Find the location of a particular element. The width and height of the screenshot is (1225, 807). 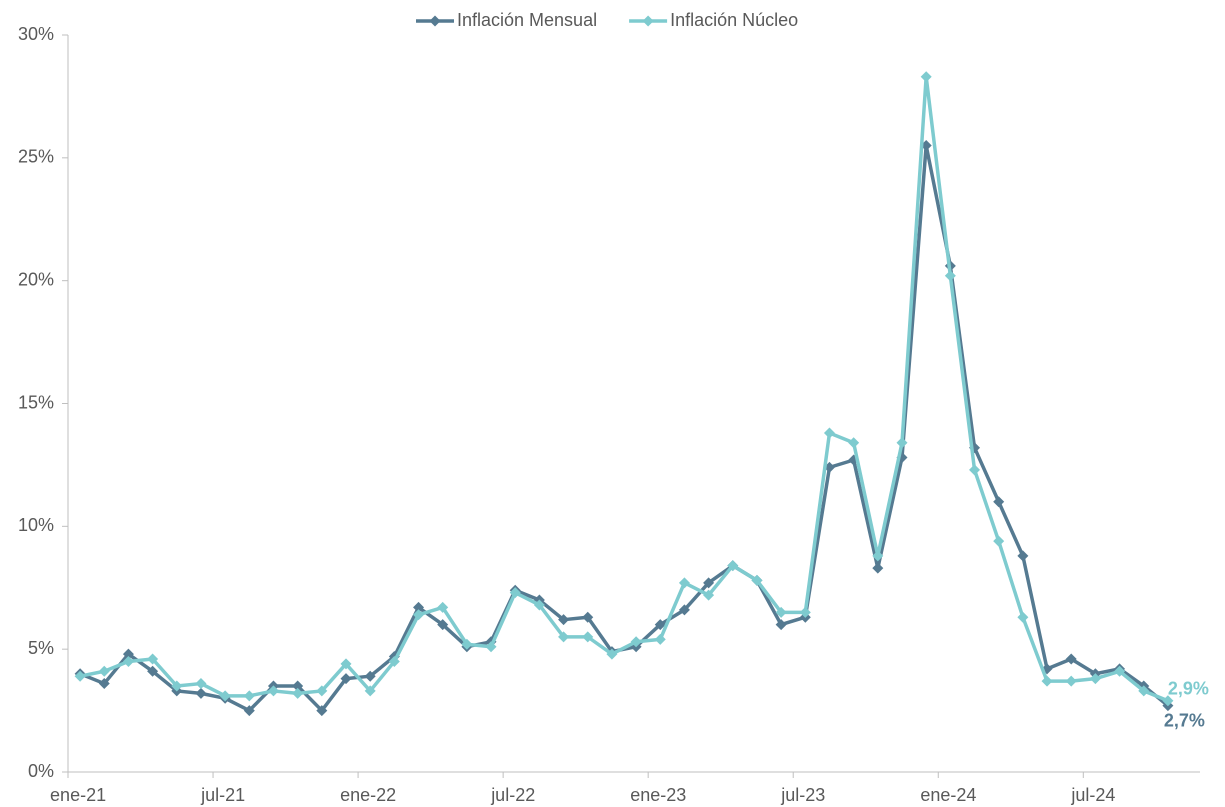

x-tick-label: jul-21 is located at coordinates (222, 795).